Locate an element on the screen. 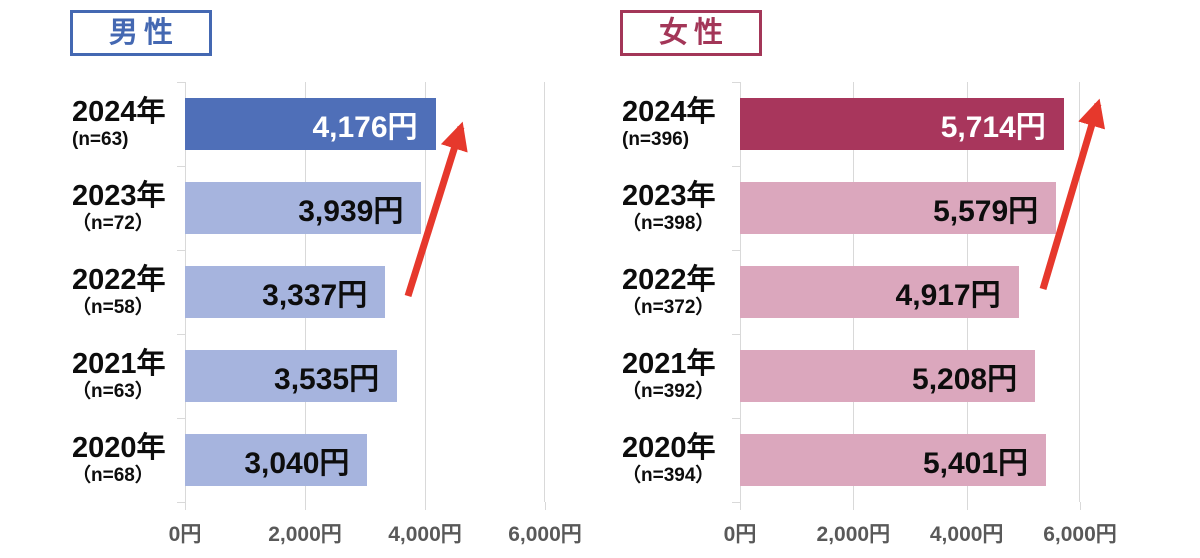 This screenshot has height=558, width=1200. row-label: 2024年 (n=396) is located at coordinates (675, 124).